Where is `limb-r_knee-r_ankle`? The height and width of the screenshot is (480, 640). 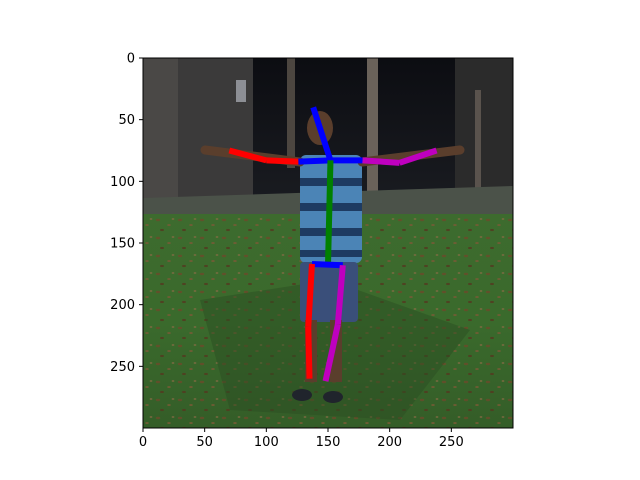 limb-r_knee-r_ankle is located at coordinates (309, 352).